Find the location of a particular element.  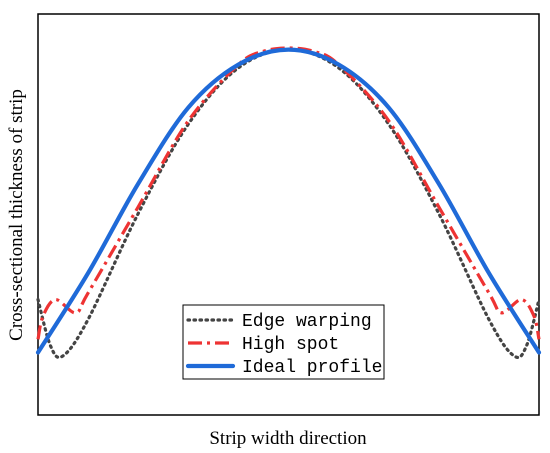

legend-label-ideal-profile: Ideal profile is located at coordinates (312, 368).